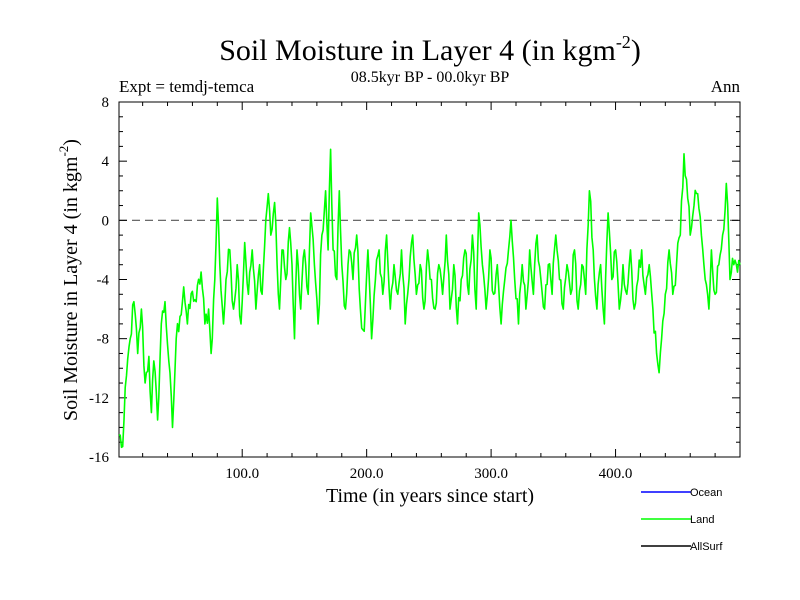  Describe the element at coordinates (430, 49) in the screenshot. I see `chart-title: Soil Moisture in Layer 4 (in kgm-2)` at that location.